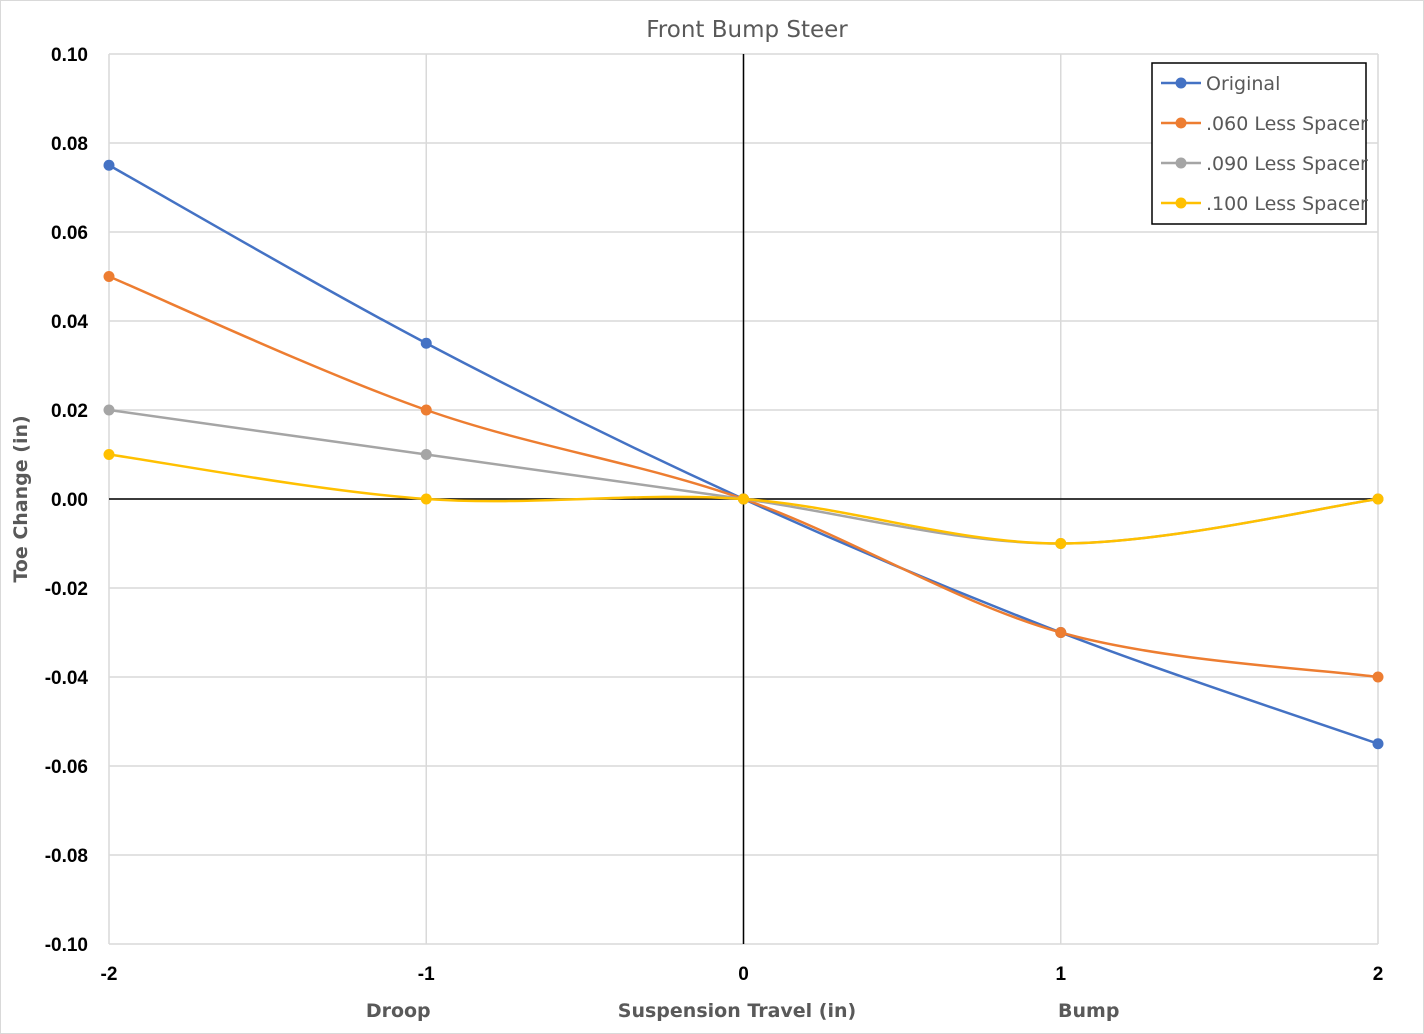 This screenshot has width=1424, height=1034. What do you see at coordinates (67, 678) in the screenshot?
I see `y-tick-label: -0.04` at bounding box center [67, 678].